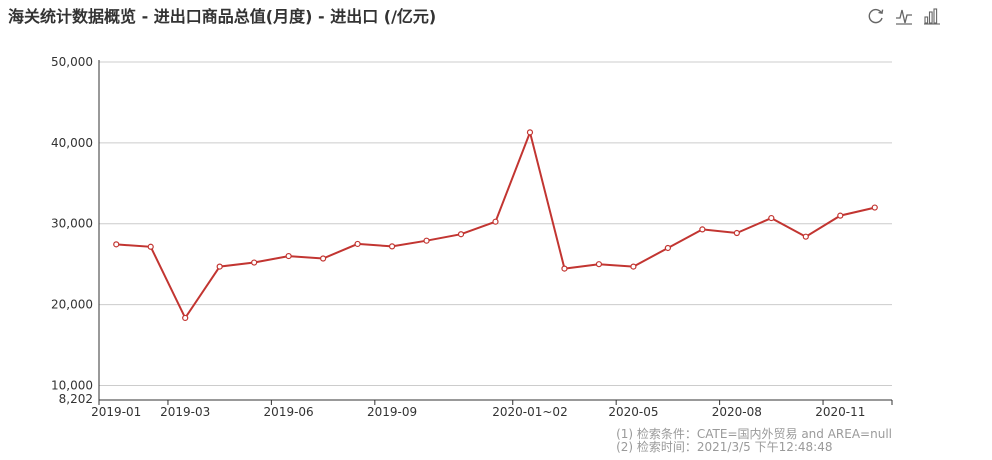  What do you see at coordinates (754, 434) in the screenshot?
I see `query-condition: (1) 检索条件：CATE=国内外贸易 and AREA=null` at bounding box center [754, 434].